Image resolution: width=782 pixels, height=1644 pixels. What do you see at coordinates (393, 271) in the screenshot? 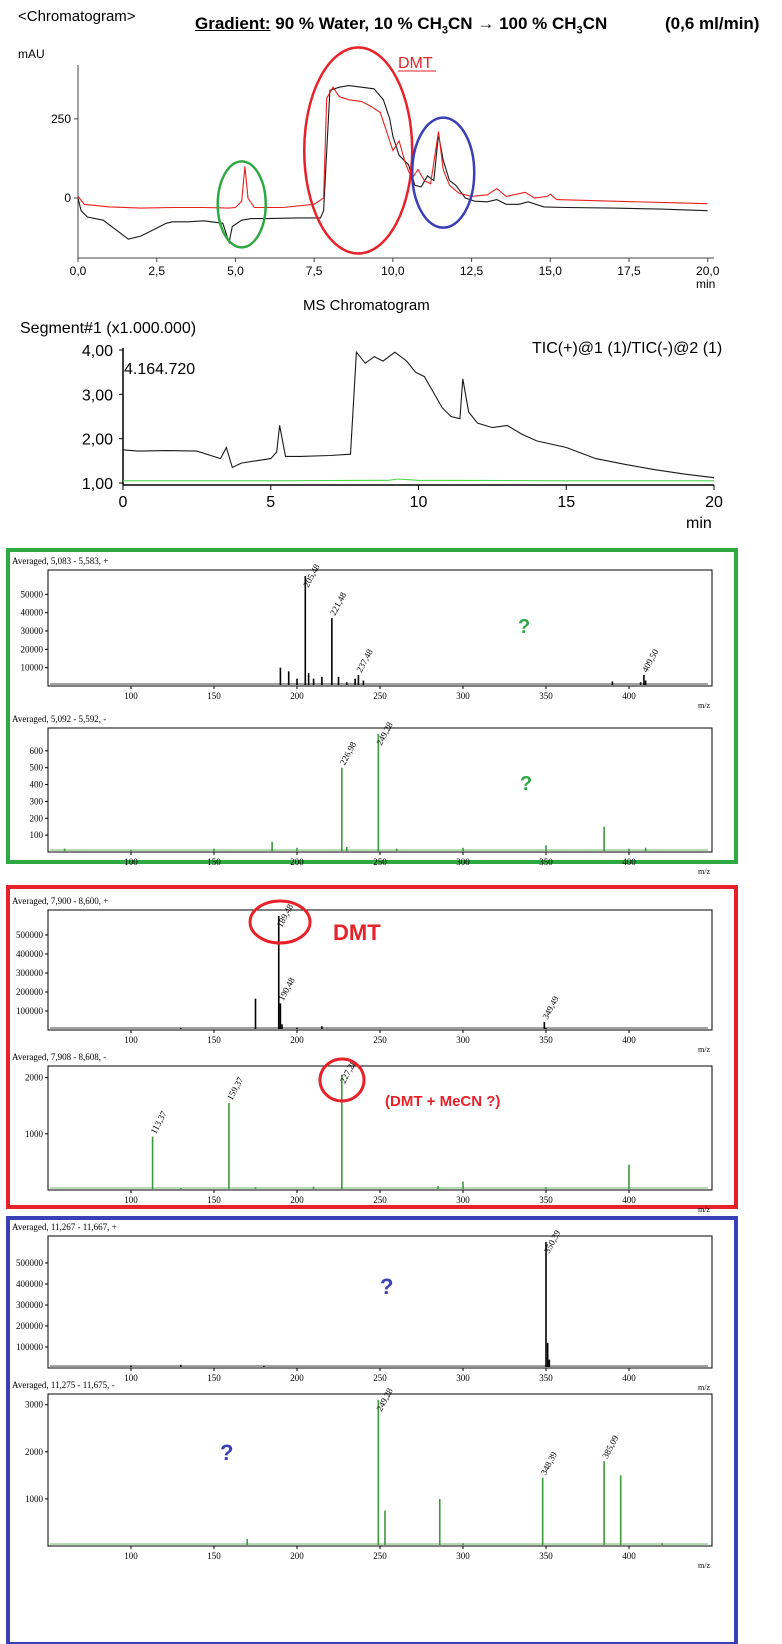
I see `uv-x-tick-label: 10,0` at bounding box center [393, 271].